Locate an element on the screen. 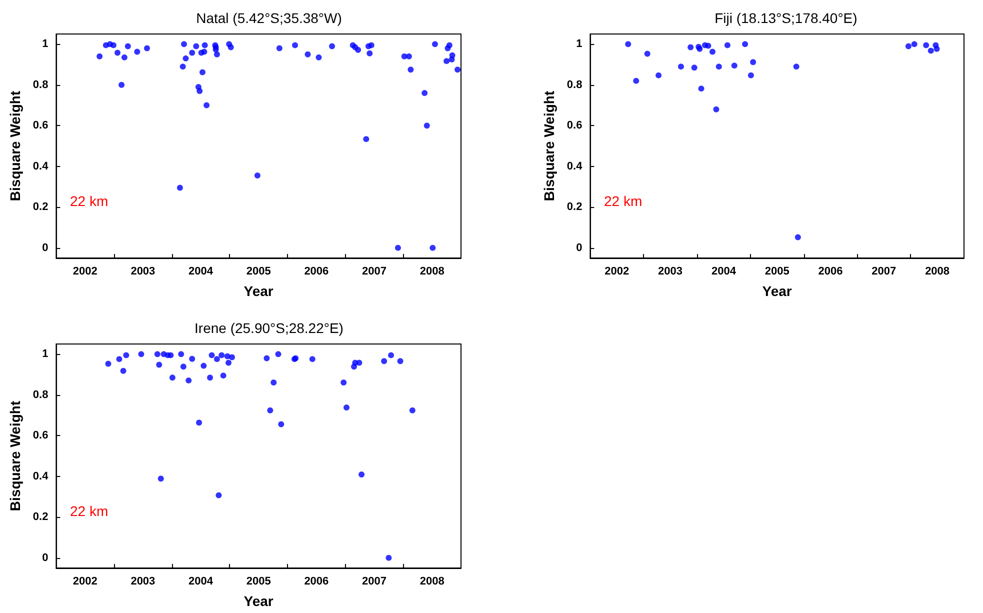 The width and height of the screenshot is (983, 613). chart-title: Irene (25.90°S;28.22°E) is located at coordinates (269, 328).